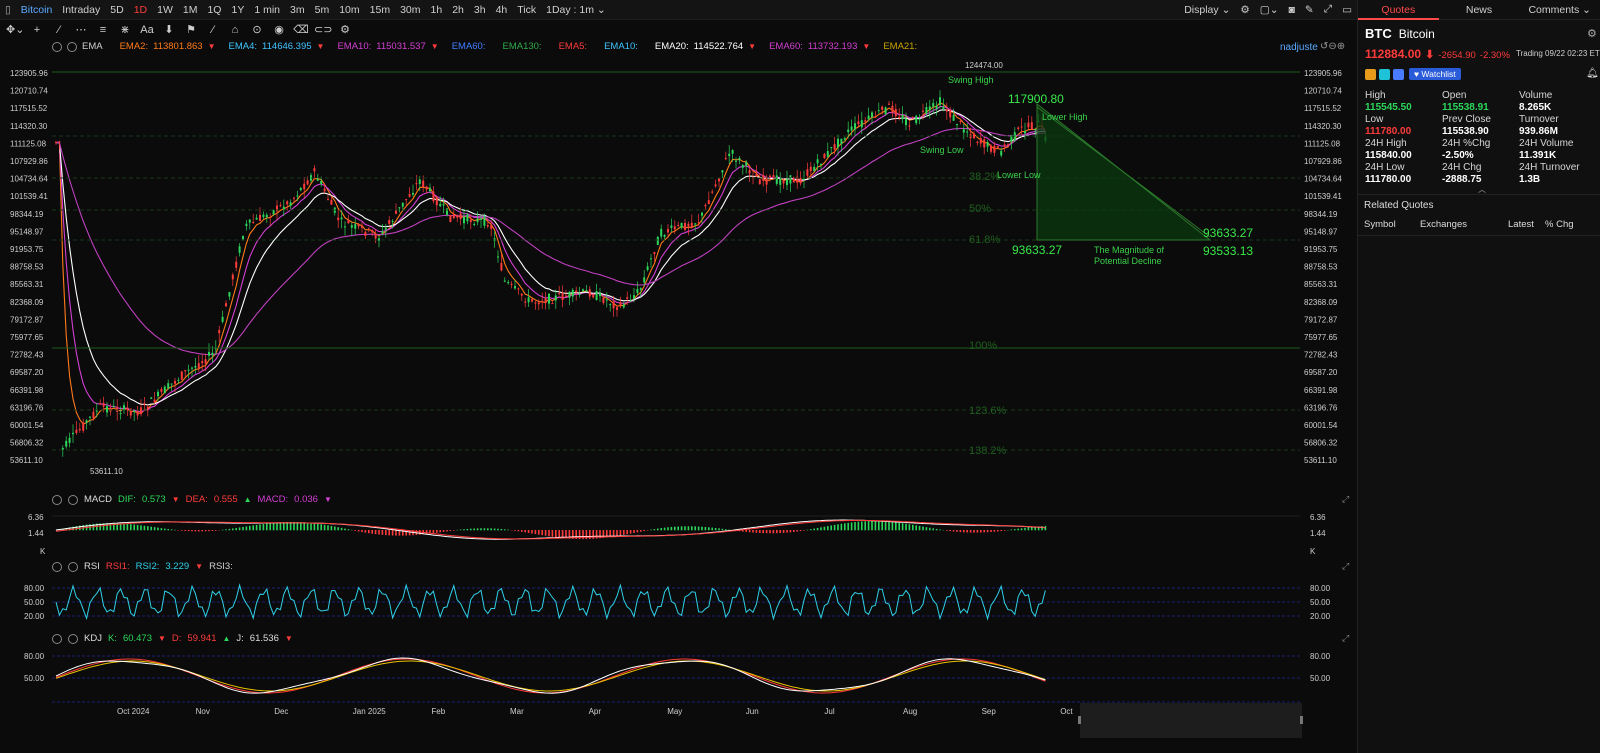  I want to click on related-col-3: % Chg, so click(1559, 224).